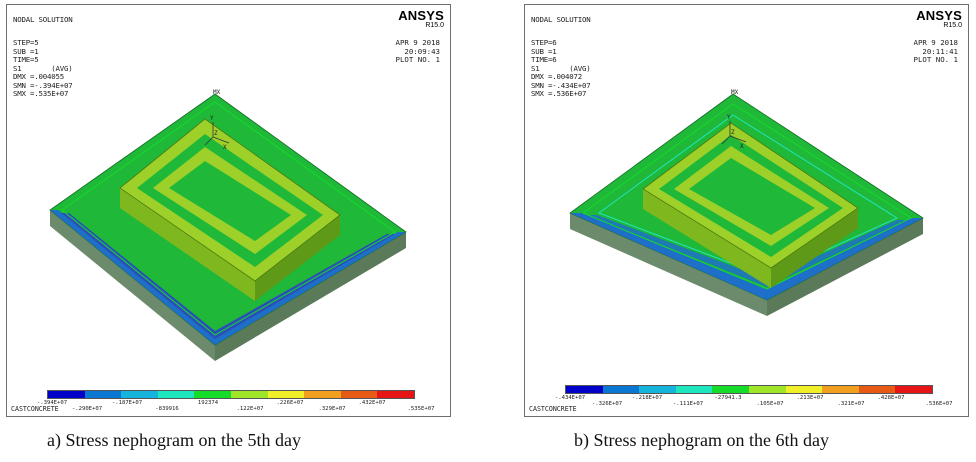 This screenshot has width=976, height=462. I want to click on legend-label-1: -.434E+07, so click(570, 398).